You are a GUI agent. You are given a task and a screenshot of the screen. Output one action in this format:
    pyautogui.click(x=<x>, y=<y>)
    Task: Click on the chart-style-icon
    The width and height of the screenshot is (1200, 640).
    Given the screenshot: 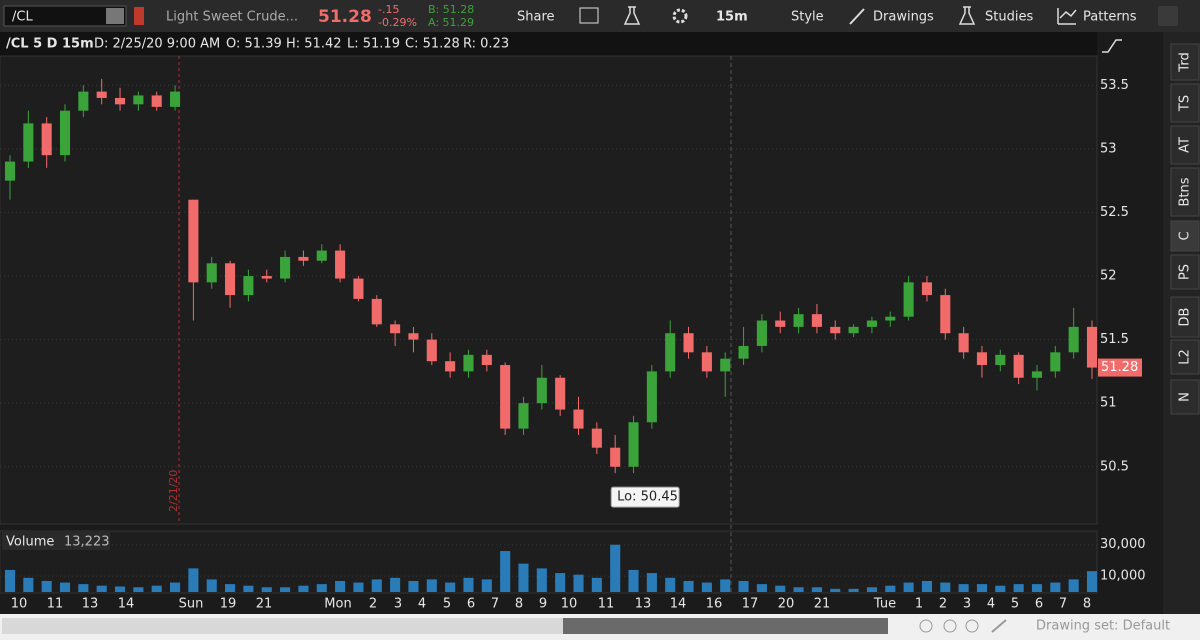 What is the action you would take?
    pyautogui.click(x=1112, y=46)
    